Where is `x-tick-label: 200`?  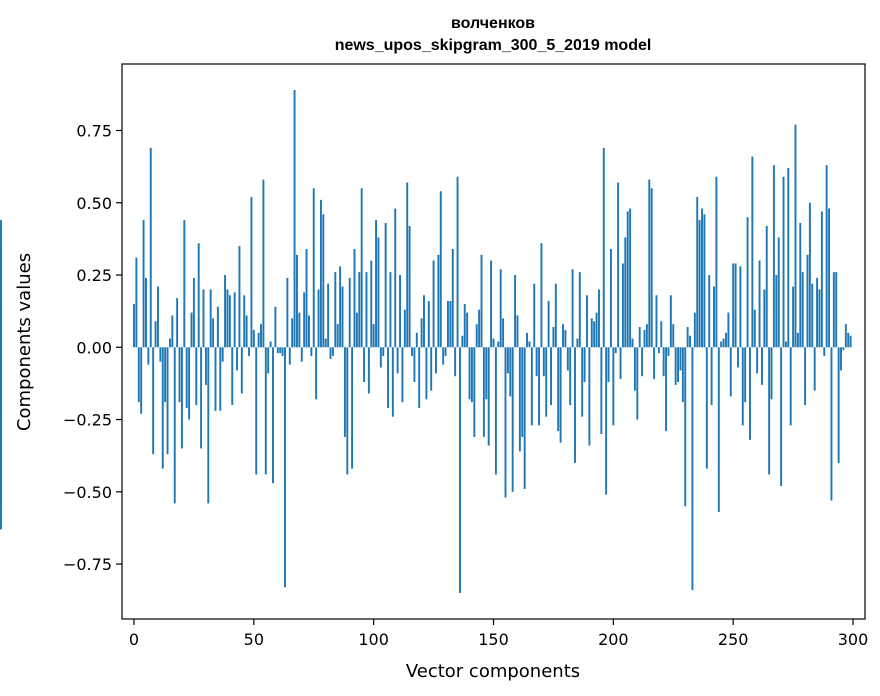 x-tick-label: 200 is located at coordinates (613, 639).